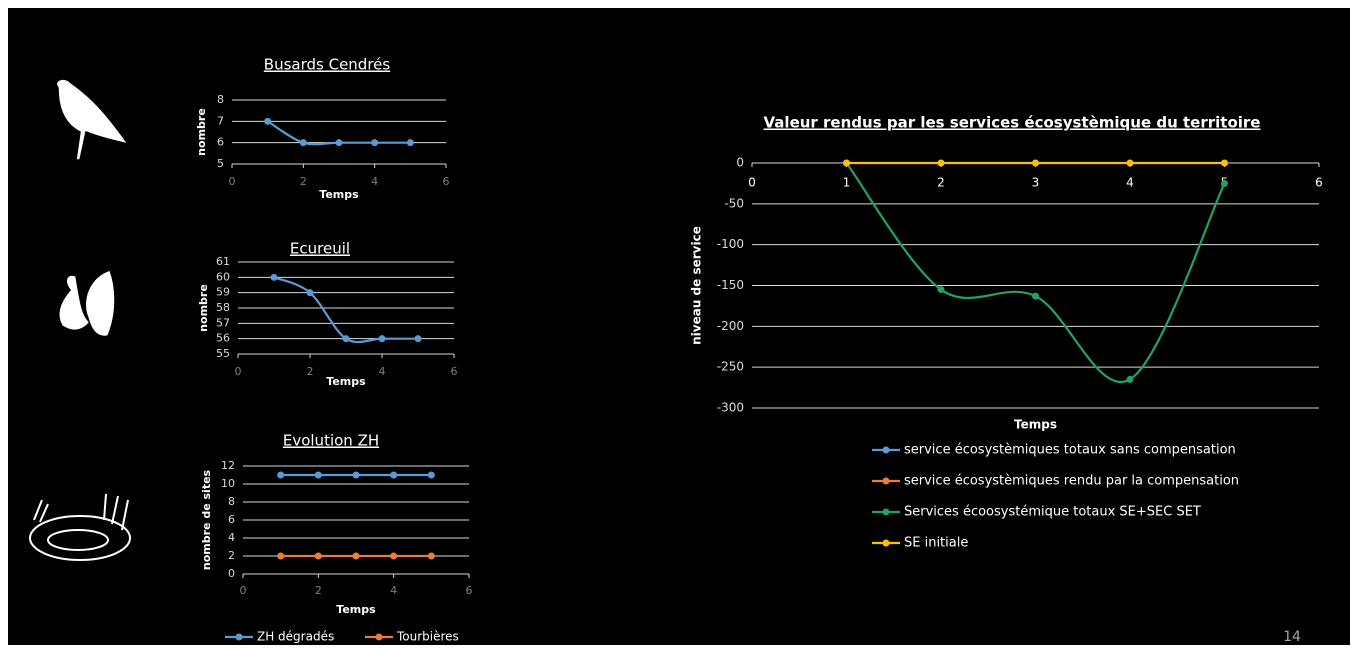  What do you see at coordinates (231, 555) in the screenshot?
I see `y-tick-label: 2` at bounding box center [231, 555].